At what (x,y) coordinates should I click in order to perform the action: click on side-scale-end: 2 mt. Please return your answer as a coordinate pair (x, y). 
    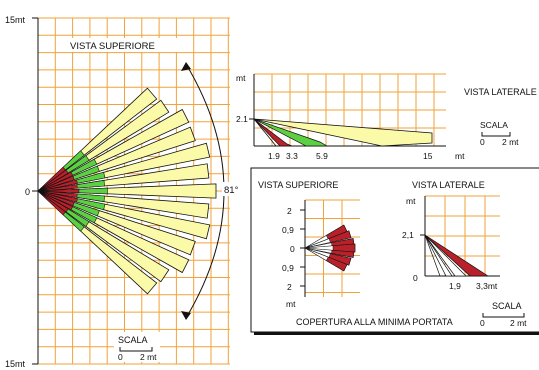
    Looking at the image, I should click on (510, 142).